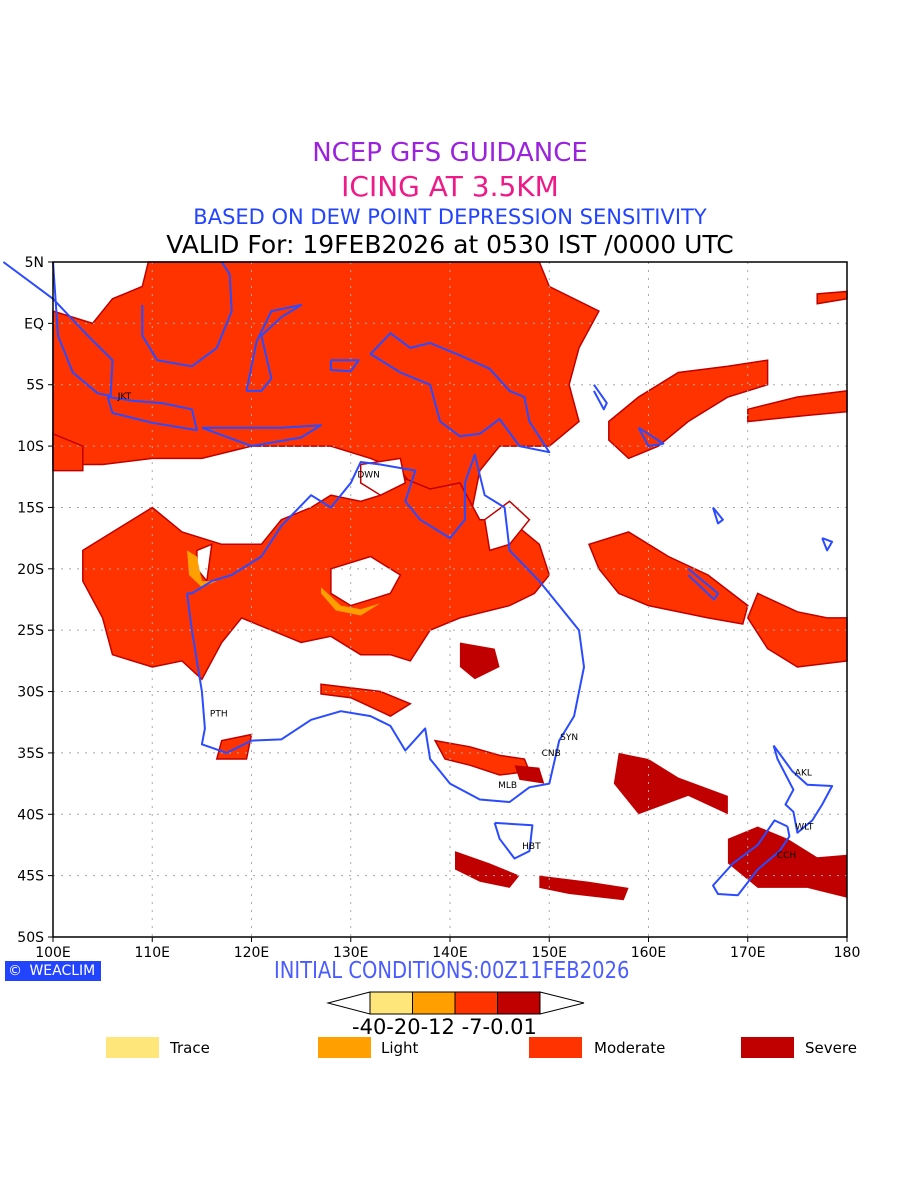  What do you see at coordinates (30, 631) in the screenshot?
I see `lat-tick-label: 25S` at bounding box center [30, 631].